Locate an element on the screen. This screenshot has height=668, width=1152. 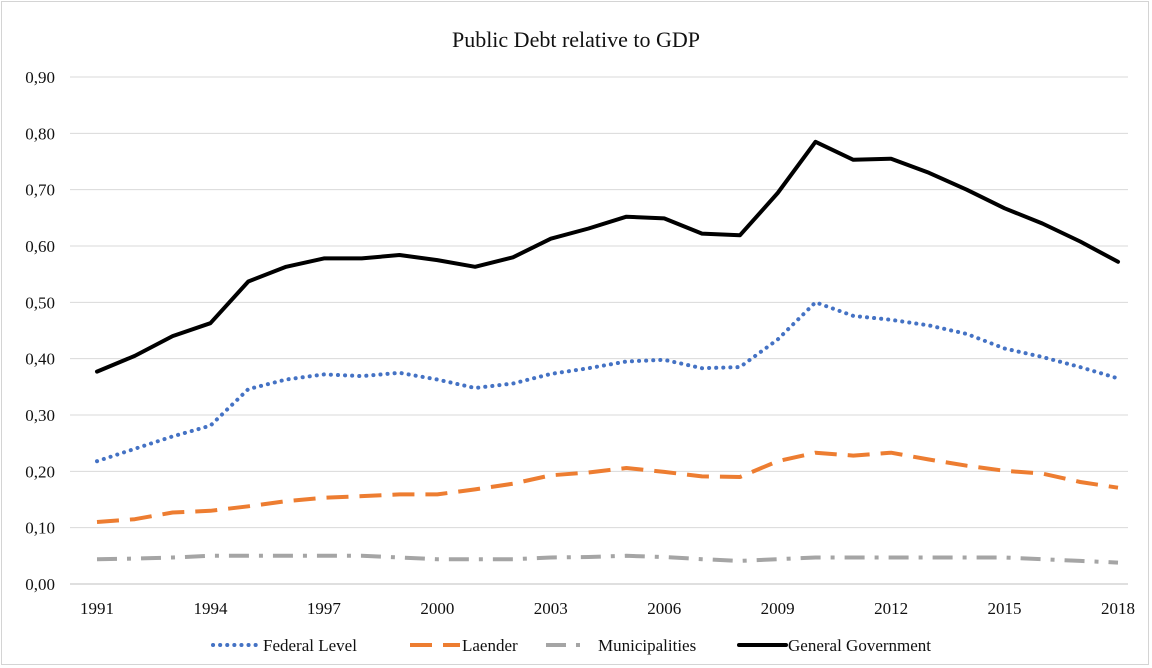
y-tick-label: 0,40 is located at coordinates (40, 359).